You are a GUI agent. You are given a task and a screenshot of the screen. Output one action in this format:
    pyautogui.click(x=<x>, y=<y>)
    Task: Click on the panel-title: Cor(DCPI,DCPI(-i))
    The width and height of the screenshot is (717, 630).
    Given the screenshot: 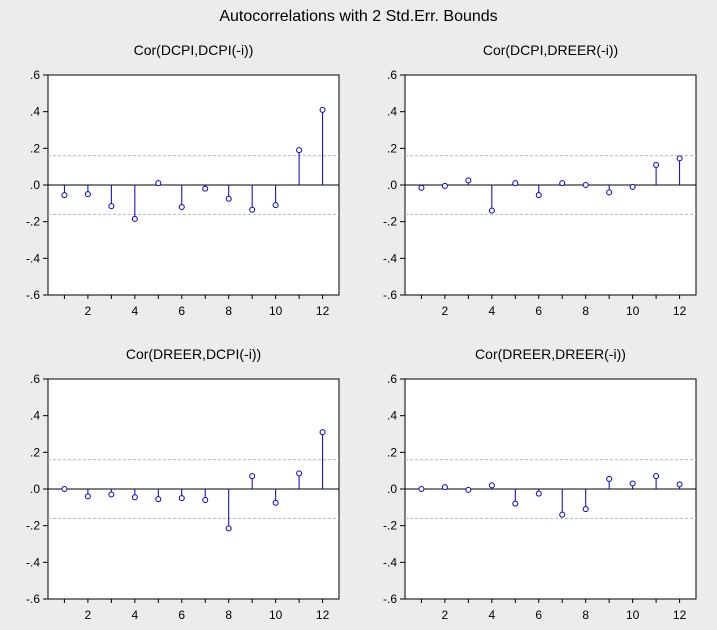 What is the action you would take?
    pyautogui.click(x=194, y=50)
    